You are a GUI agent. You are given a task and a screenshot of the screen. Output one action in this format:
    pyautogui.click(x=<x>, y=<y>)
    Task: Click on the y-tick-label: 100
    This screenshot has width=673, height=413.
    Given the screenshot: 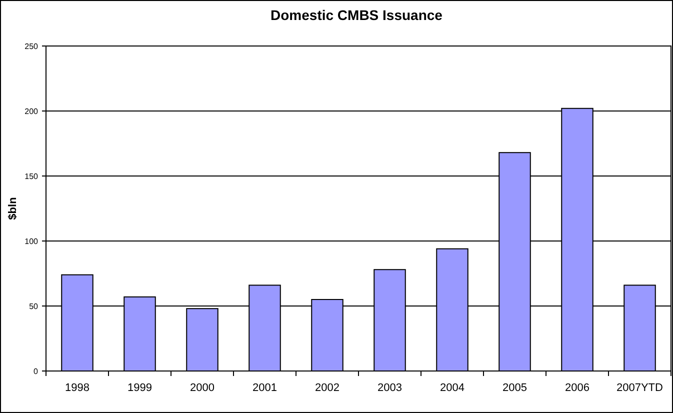 What is the action you would take?
    pyautogui.click(x=31, y=241)
    